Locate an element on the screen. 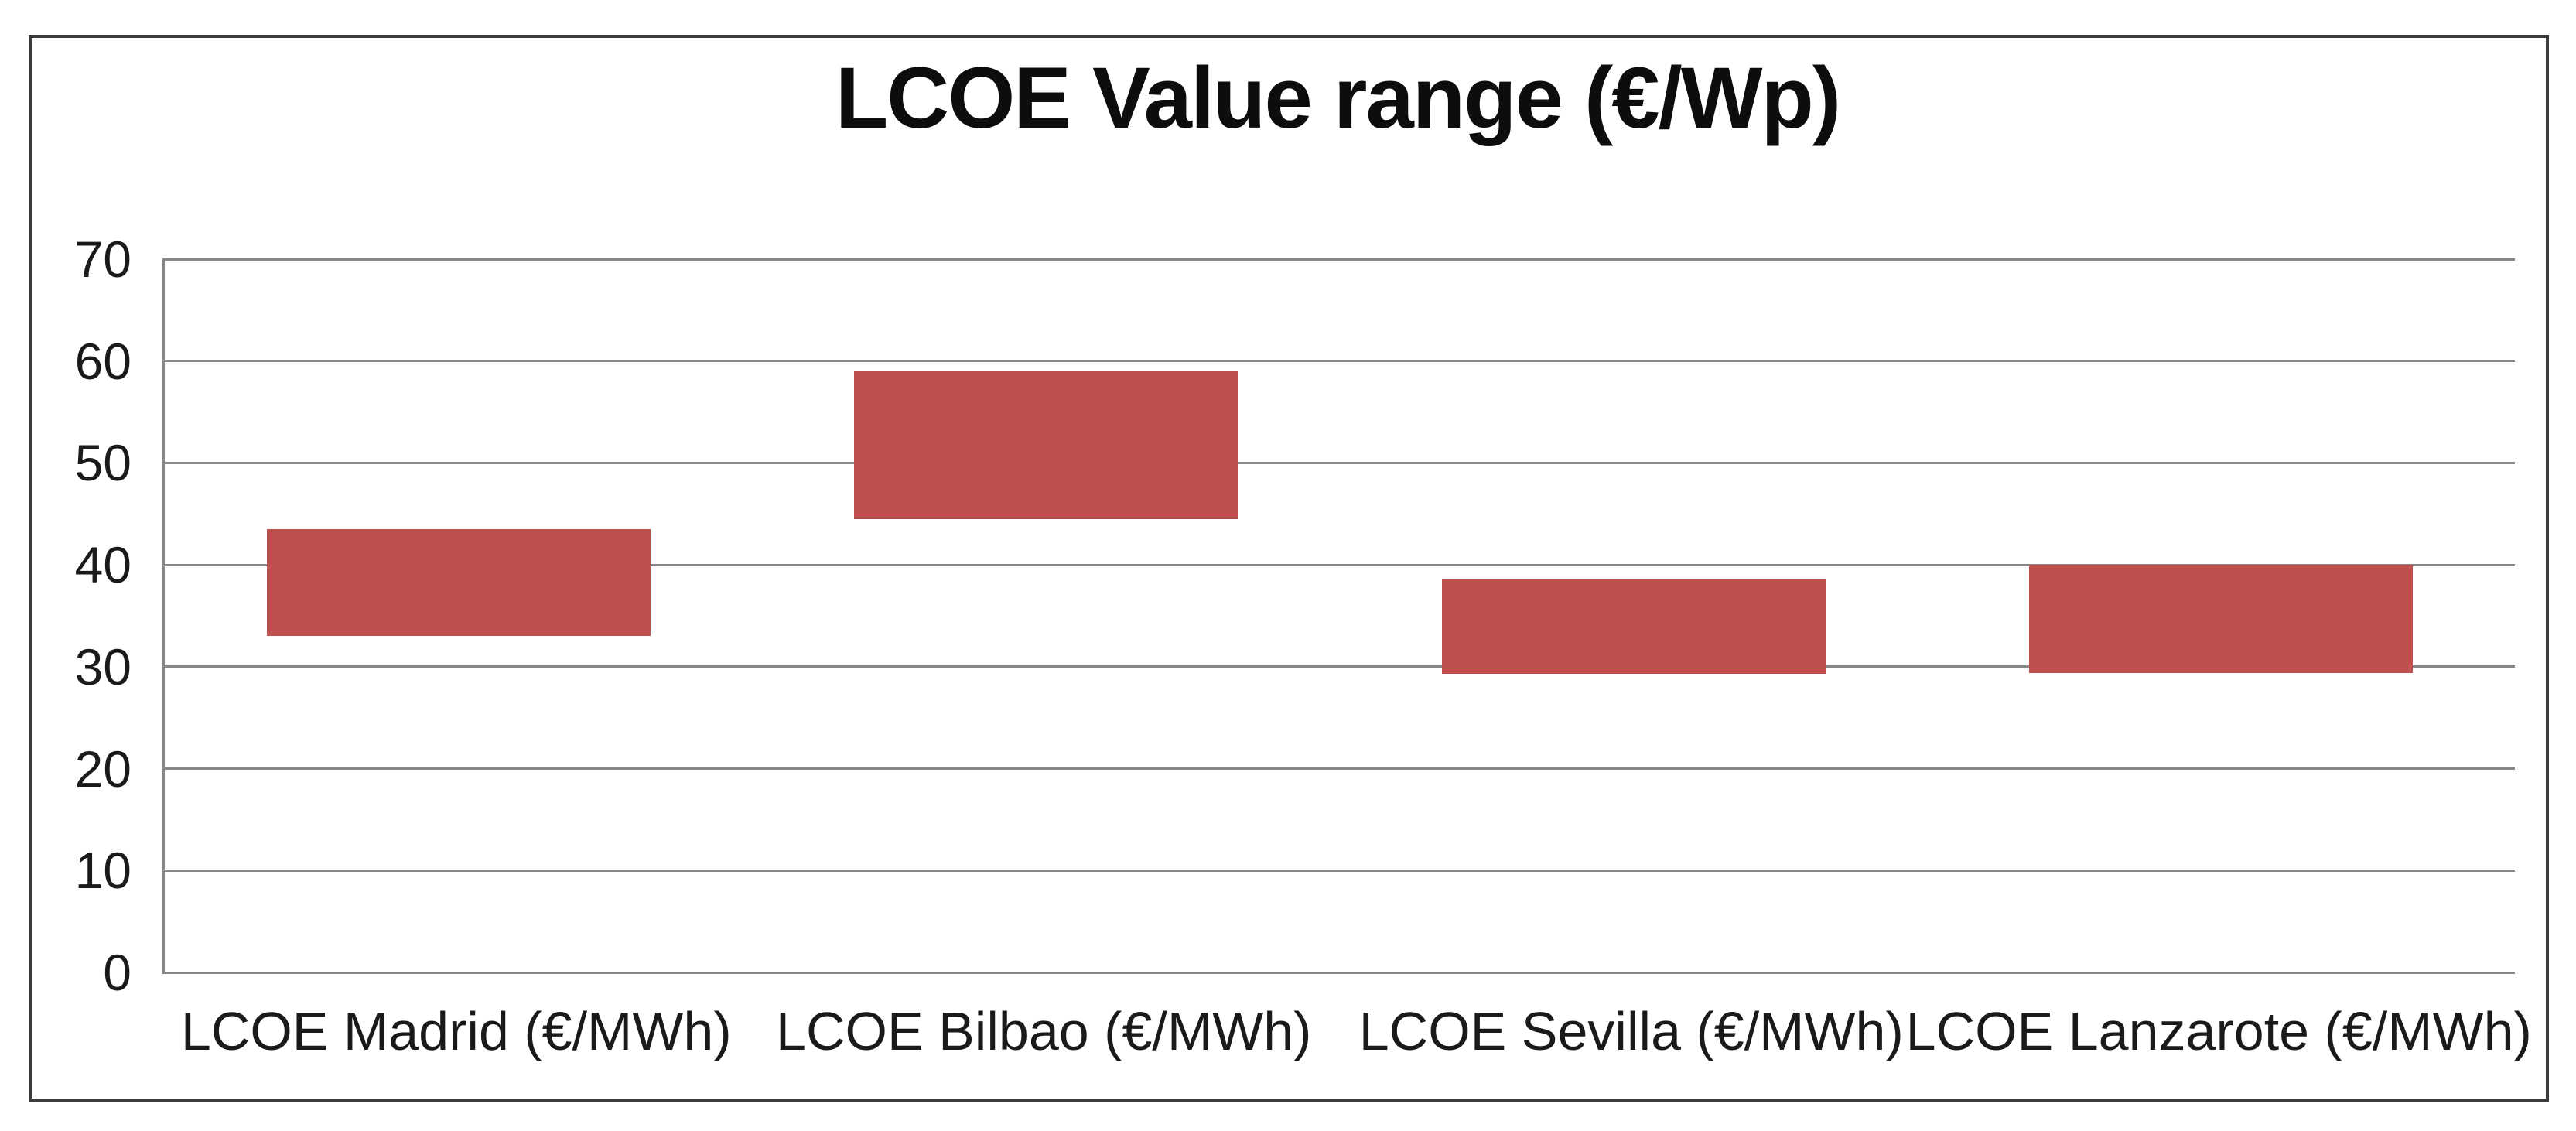  chart-title: LCOE Value range (€/Wp) is located at coordinates (1338, 98).